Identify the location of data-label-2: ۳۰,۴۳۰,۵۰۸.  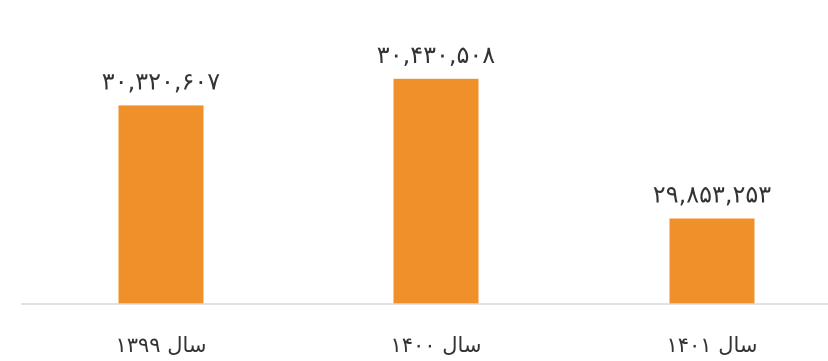
(436, 55).